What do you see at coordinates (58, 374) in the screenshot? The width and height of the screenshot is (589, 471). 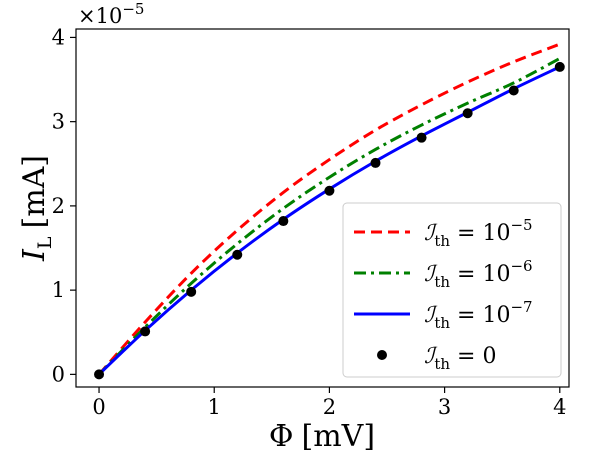 I see `y-tick-label: 0` at bounding box center [58, 374].